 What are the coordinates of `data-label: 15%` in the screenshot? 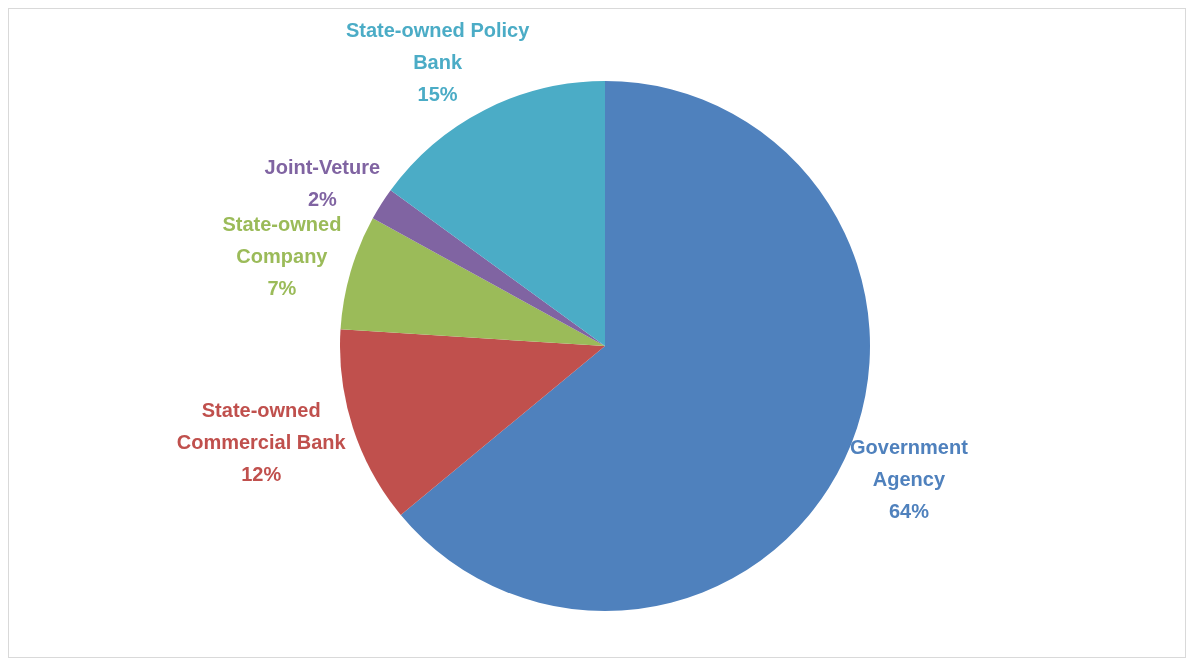 It's located at (437, 94).